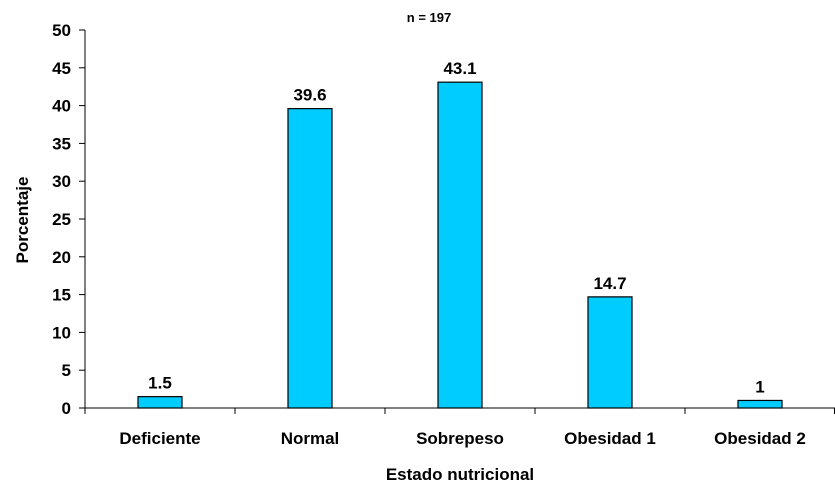 Image resolution: width=835 pixels, height=489 pixels. What do you see at coordinates (61, 106) in the screenshot?
I see `y-tick-label: 40` at bounding box center [61, 106].